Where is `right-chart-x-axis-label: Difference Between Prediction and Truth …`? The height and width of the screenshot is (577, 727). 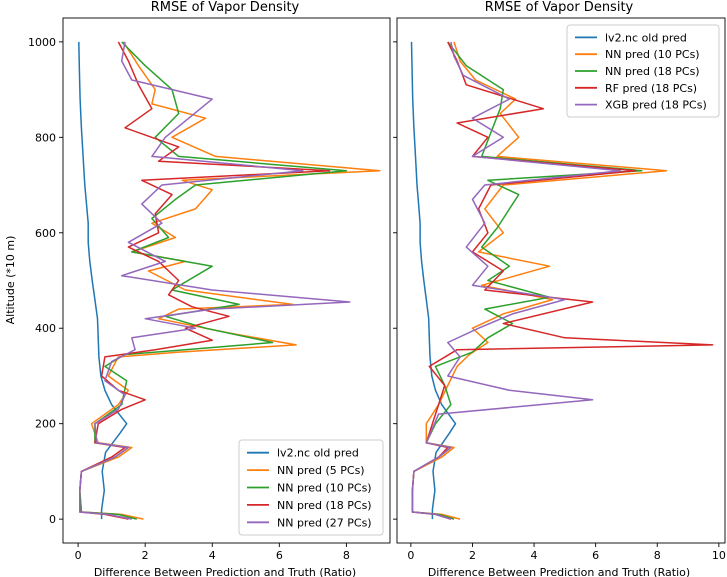
right-chart-x-axis-label: Difference Between Prediction and Truth … is located at coordinates (559, 571).